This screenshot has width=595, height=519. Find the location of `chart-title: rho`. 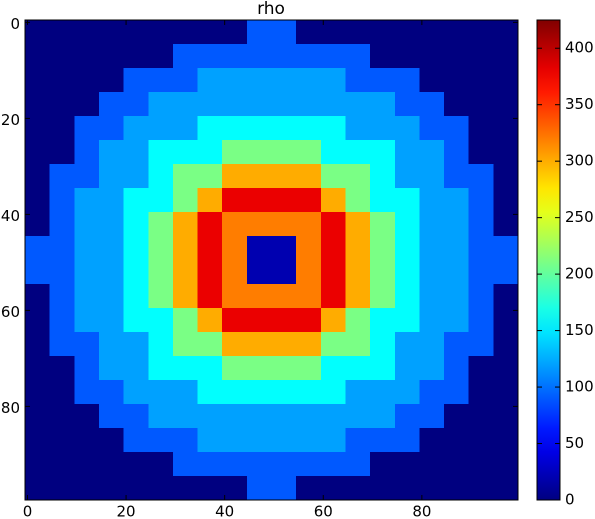

chart-title: rho is located at coordinates (271, 9).